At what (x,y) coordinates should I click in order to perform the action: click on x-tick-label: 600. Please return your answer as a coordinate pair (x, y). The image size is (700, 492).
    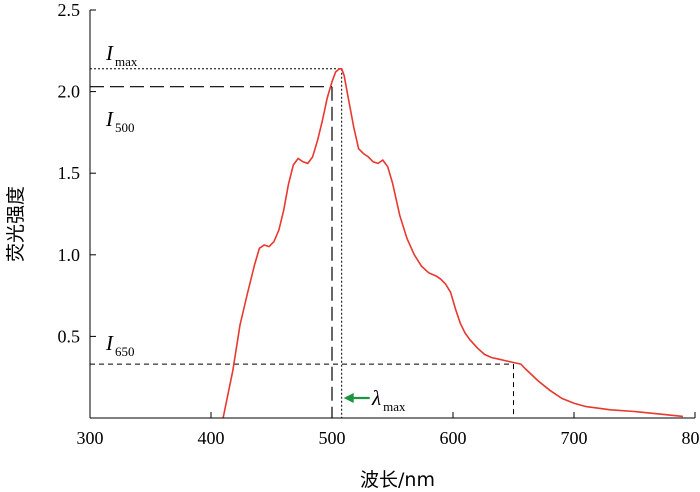
    Looking at the image, I should click on (453, 438).